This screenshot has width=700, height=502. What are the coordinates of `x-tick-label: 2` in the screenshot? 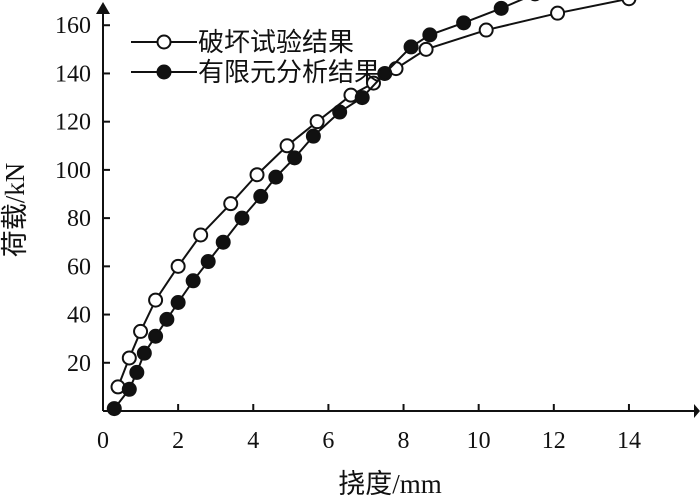 It's located at (178, 441).